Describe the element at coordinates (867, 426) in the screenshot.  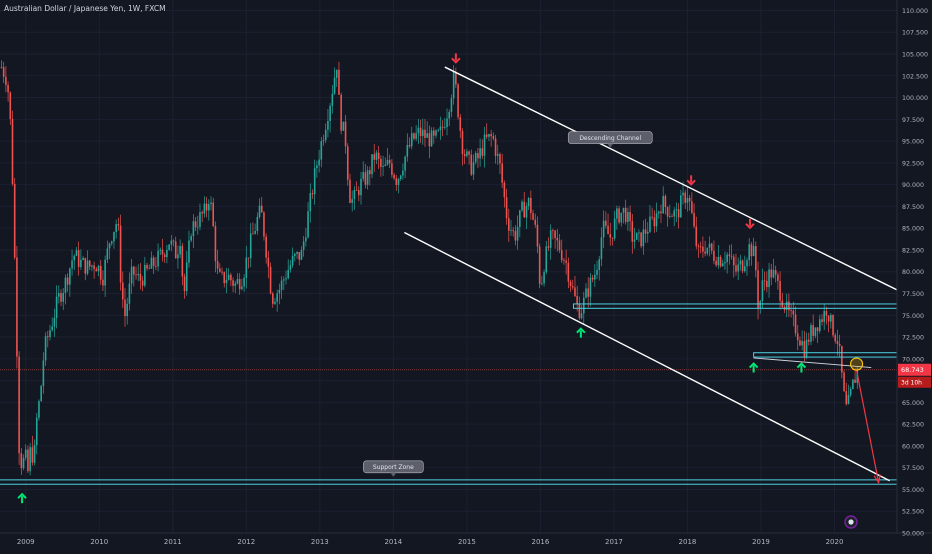
I see `projection-arrow-line` at that location.